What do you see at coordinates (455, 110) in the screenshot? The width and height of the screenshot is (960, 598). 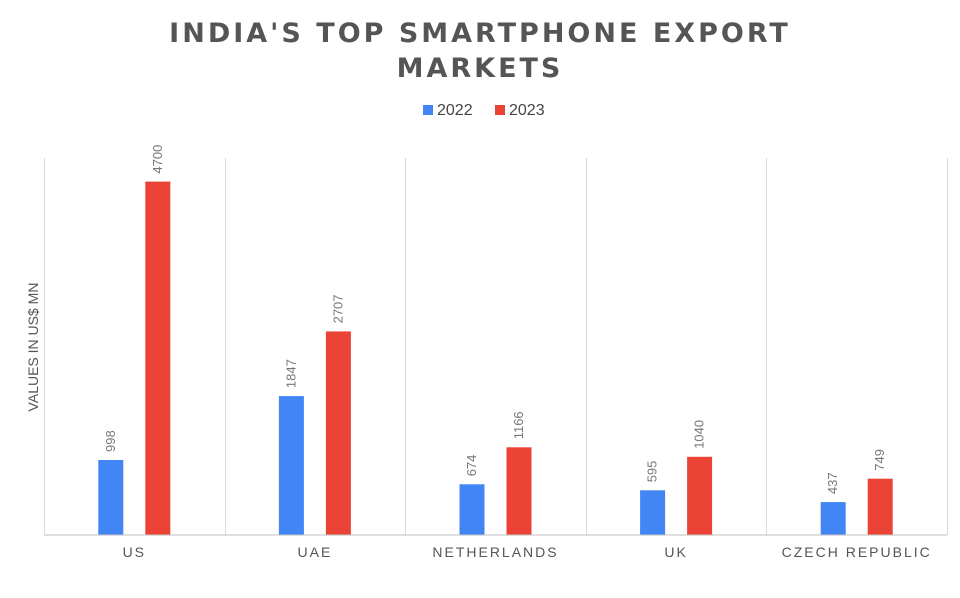 I see `legend-label-2022: 2022` at bounding box center [455, 110].